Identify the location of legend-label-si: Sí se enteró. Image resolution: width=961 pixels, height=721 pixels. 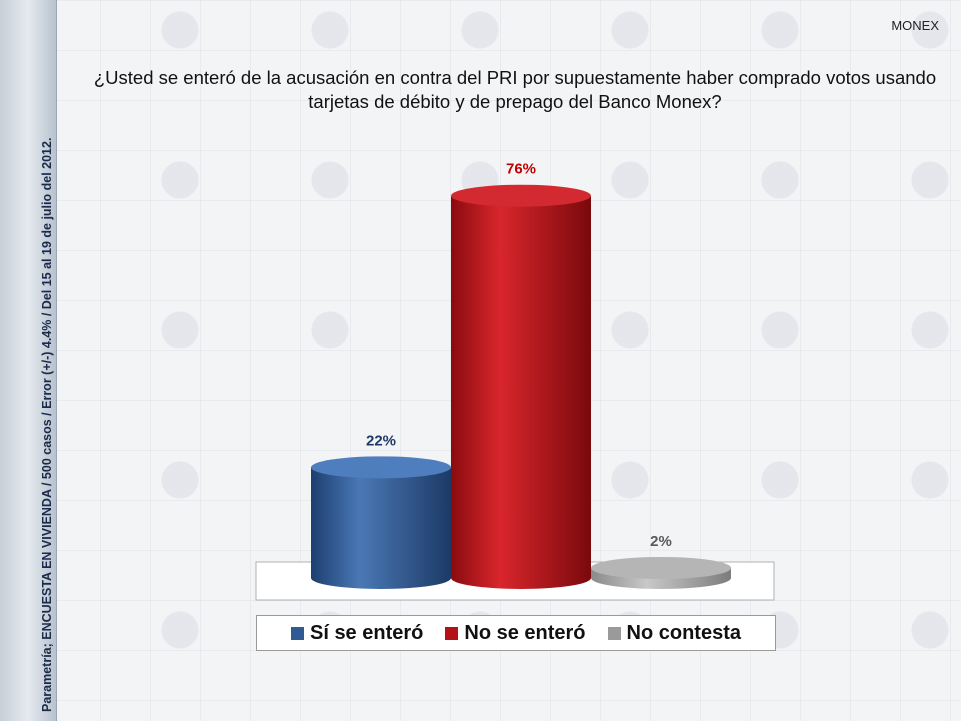
(366, 632).